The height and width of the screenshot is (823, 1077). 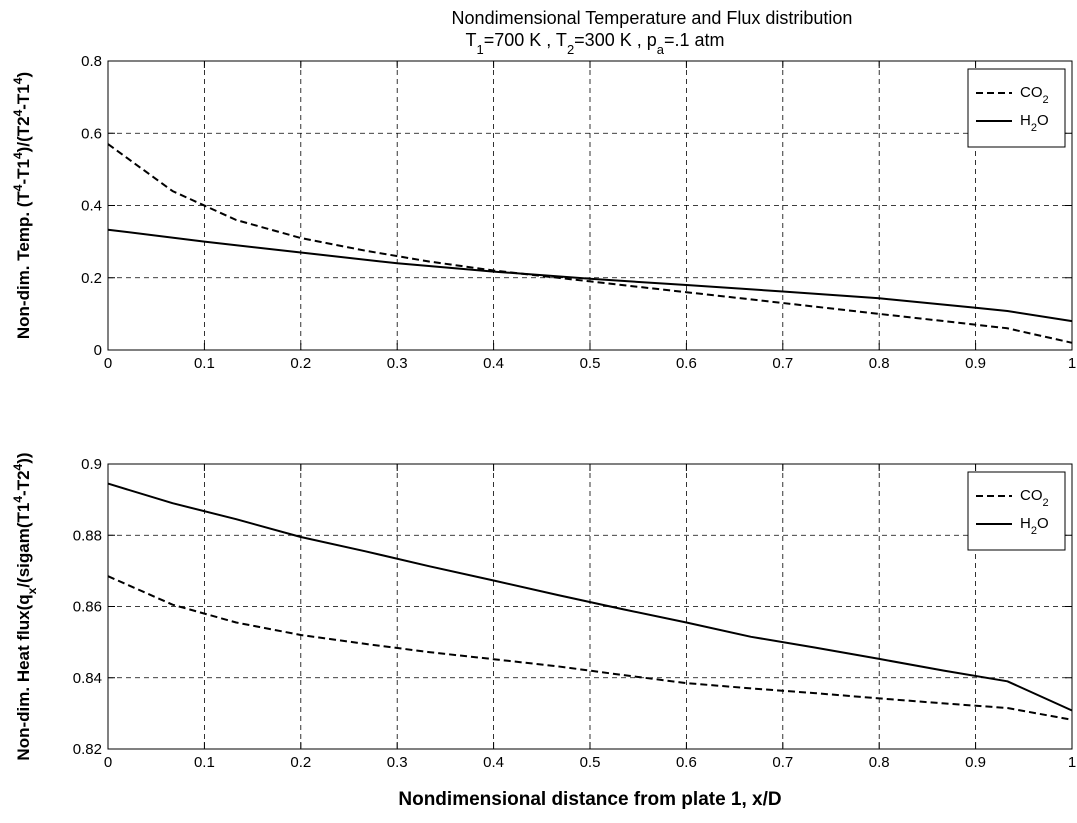 I want to click on y-tick-label: 0.9, so click(x=91, y=464).